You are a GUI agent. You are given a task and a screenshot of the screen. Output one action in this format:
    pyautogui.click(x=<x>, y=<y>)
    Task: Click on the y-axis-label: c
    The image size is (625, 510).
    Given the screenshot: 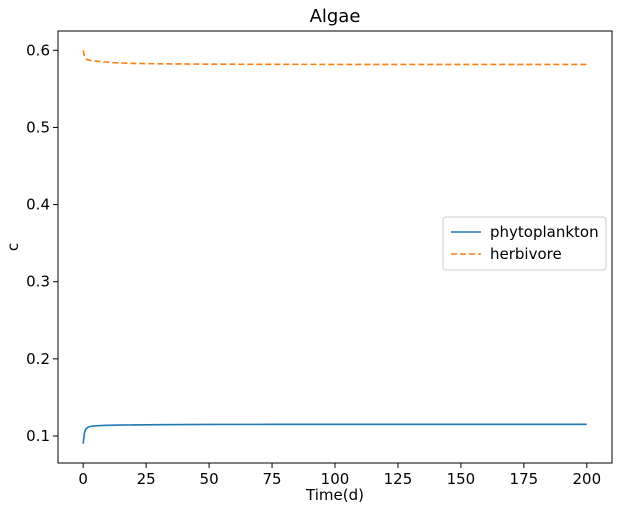 What is the action you would take?
    pyautogui.click(x=13, y=247)
    